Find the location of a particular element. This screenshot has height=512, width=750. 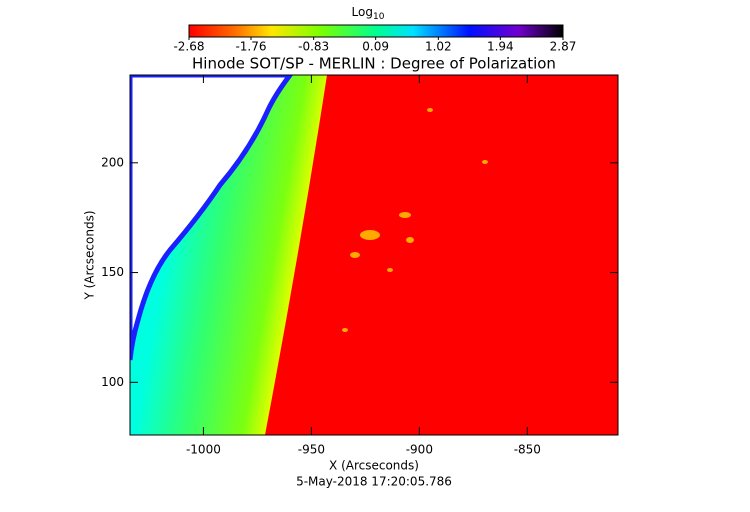

colorbar-tick-label: 1.02 is located at coordinates (438, 47).